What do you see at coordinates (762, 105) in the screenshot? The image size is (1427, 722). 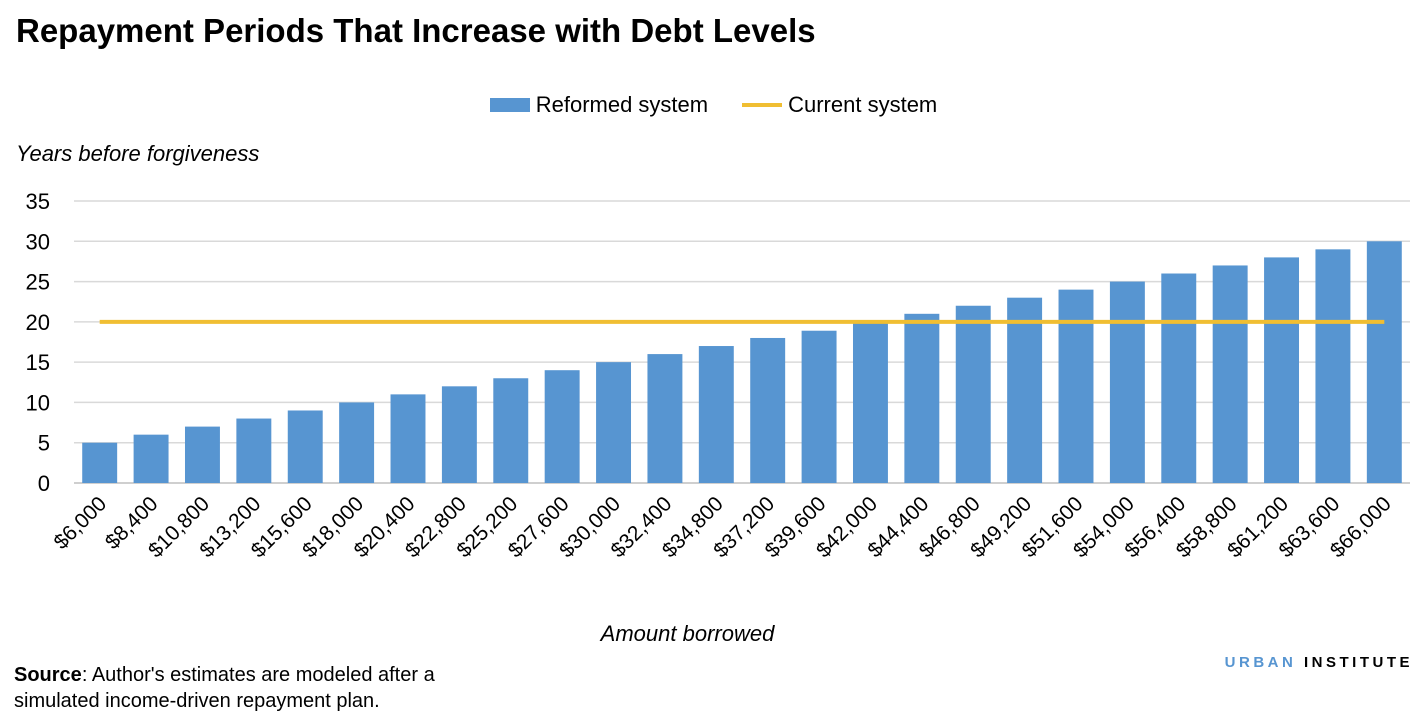 I see `legend-swatch-line` at bounding box center [762, 105].